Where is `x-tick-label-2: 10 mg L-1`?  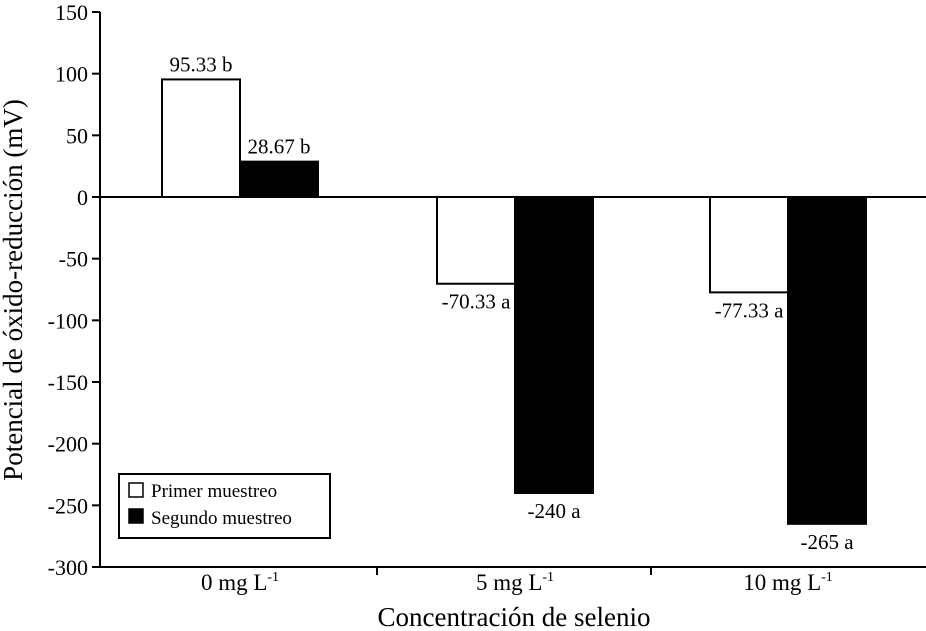 x-tick-label-2: 10 mg L-1 is located at coordinates (788, 582).